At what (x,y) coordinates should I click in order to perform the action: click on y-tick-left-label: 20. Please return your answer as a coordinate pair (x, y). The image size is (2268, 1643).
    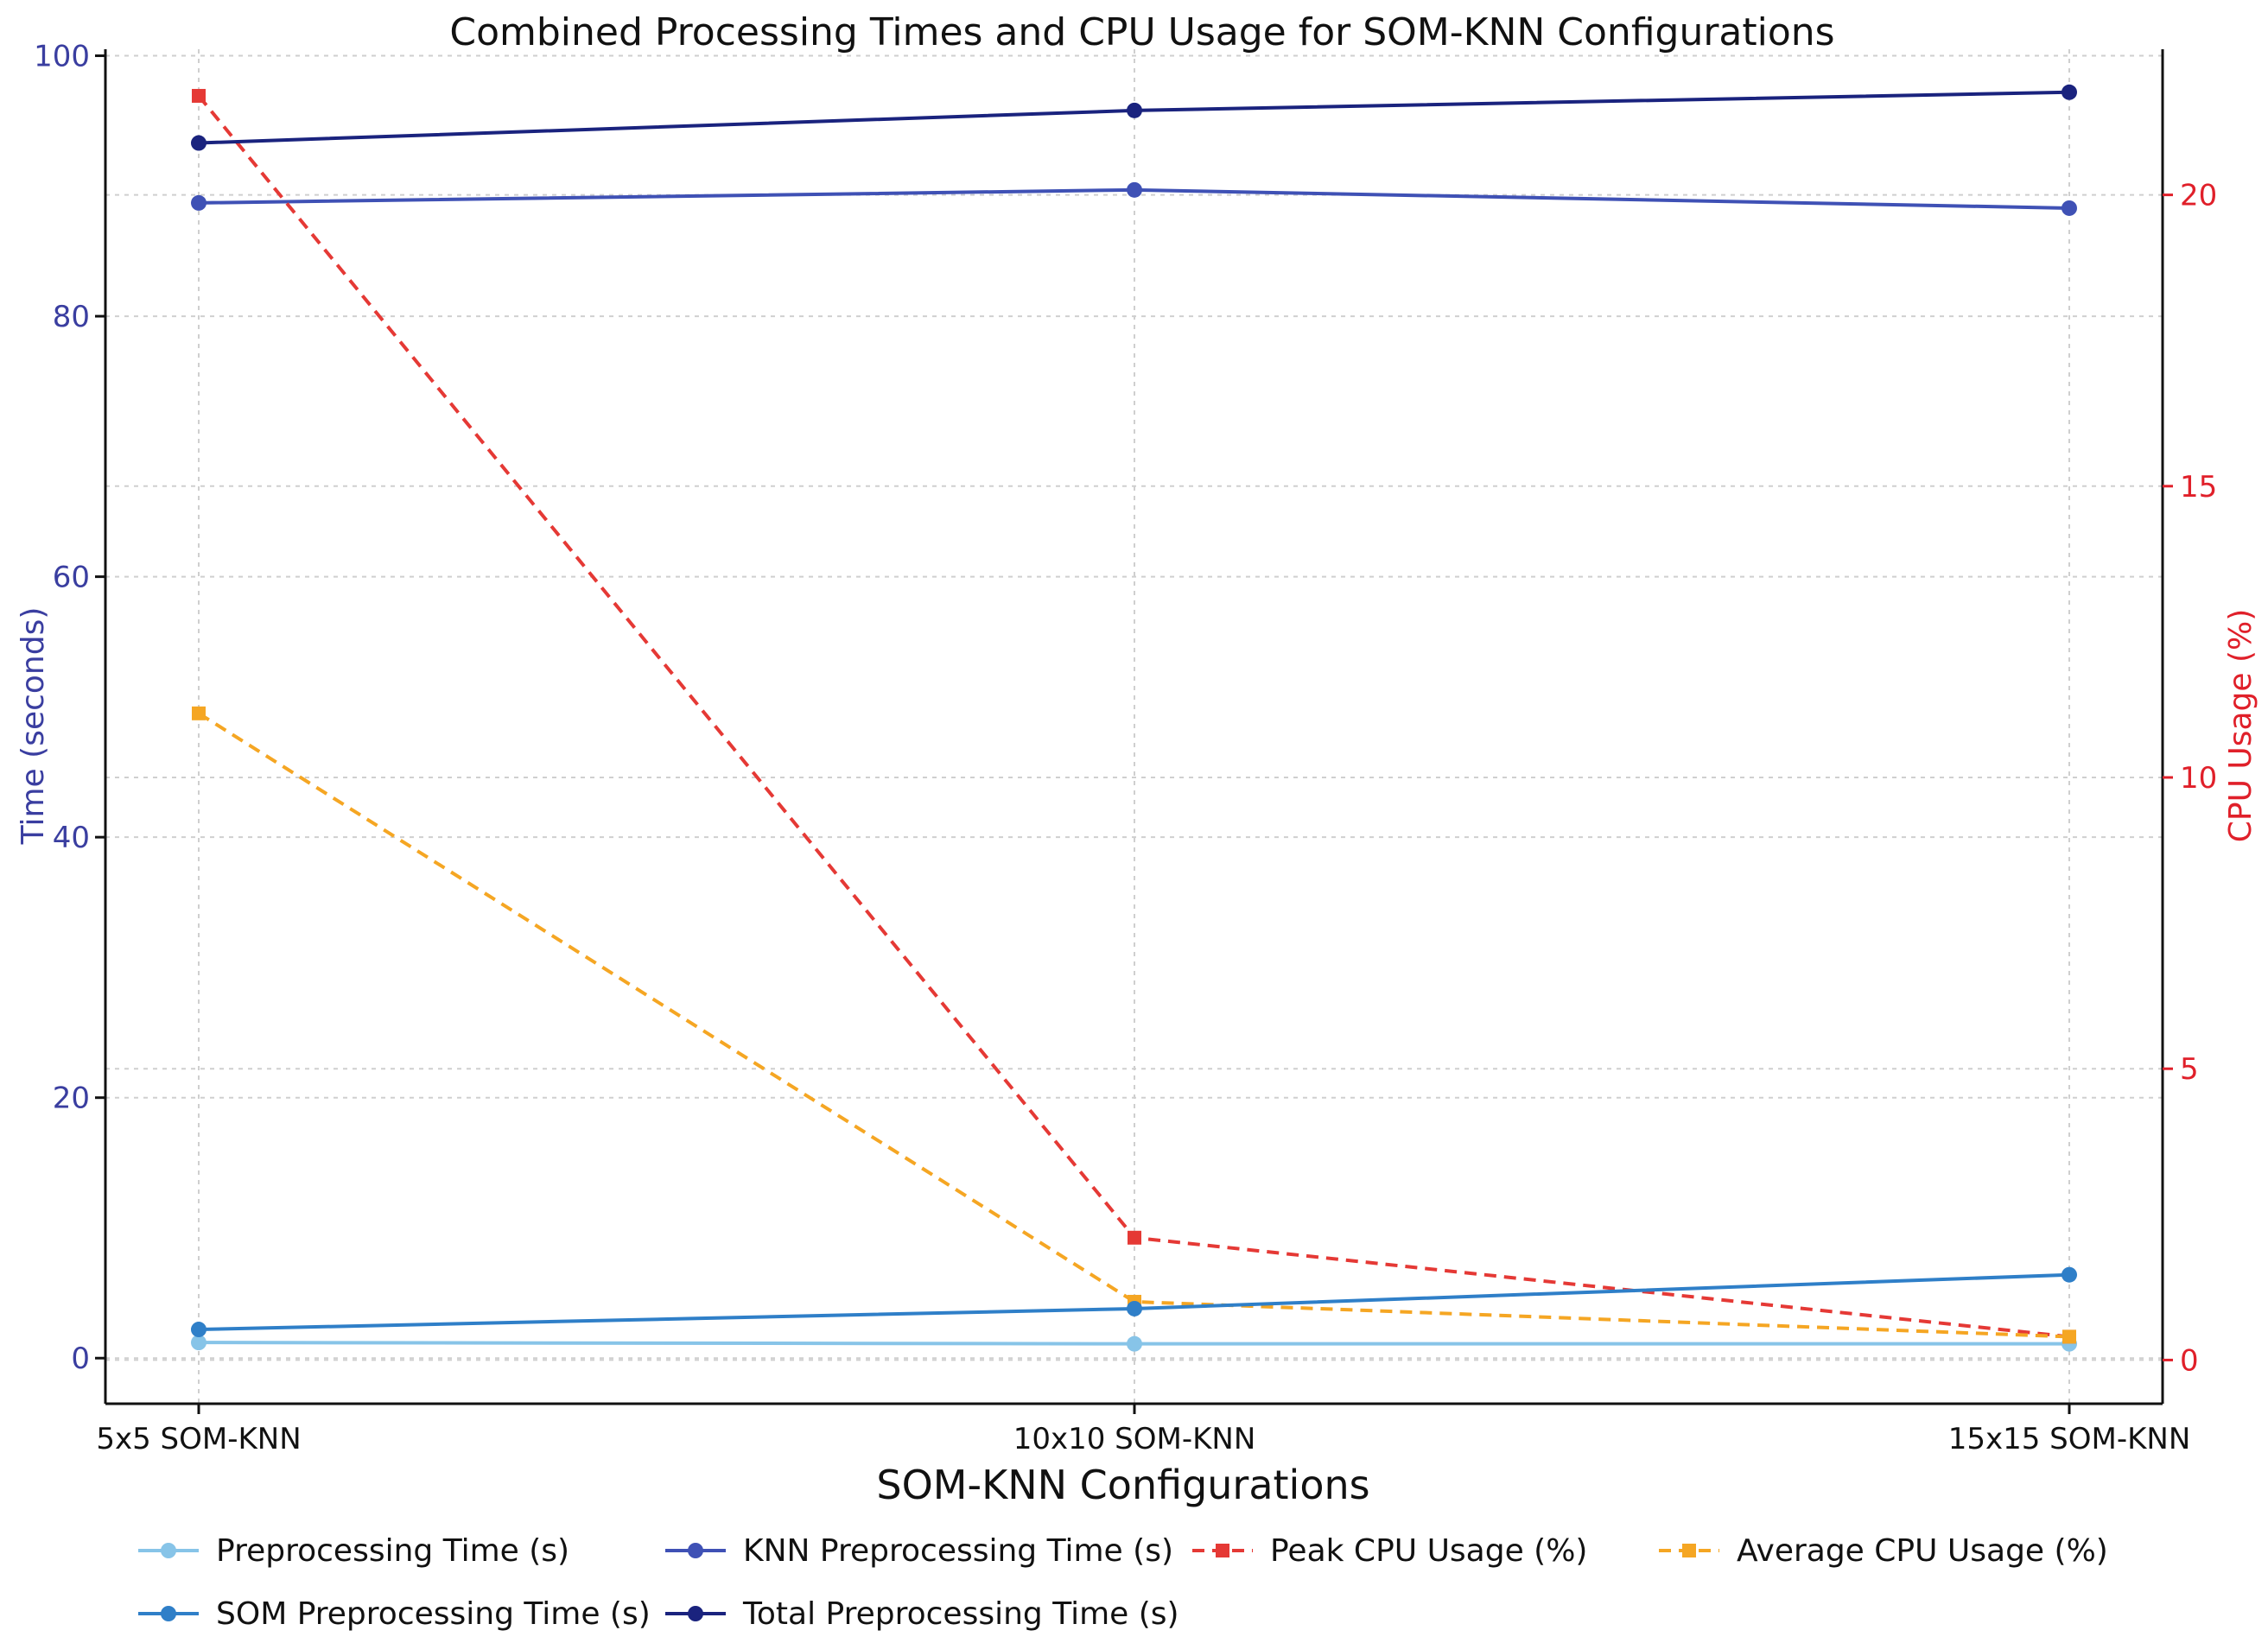
    Looking at the image, I should click on (71, 1099).